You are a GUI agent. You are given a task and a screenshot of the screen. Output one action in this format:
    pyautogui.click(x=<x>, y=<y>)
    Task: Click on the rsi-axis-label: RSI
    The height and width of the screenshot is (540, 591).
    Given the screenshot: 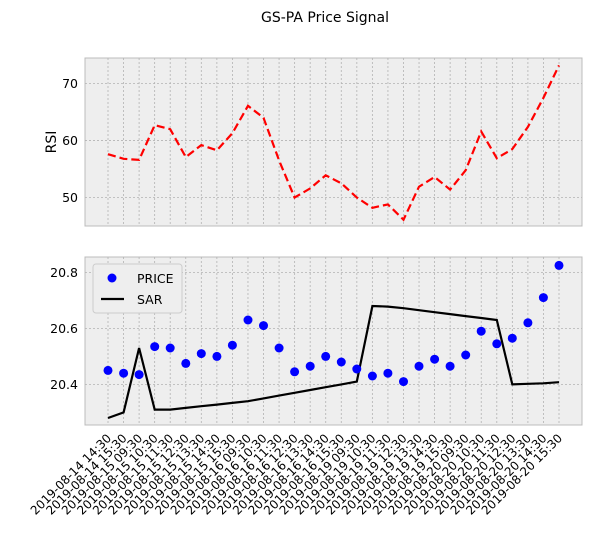 What is the action you would take?
    pyautogui.click(x=52, y=142)
    